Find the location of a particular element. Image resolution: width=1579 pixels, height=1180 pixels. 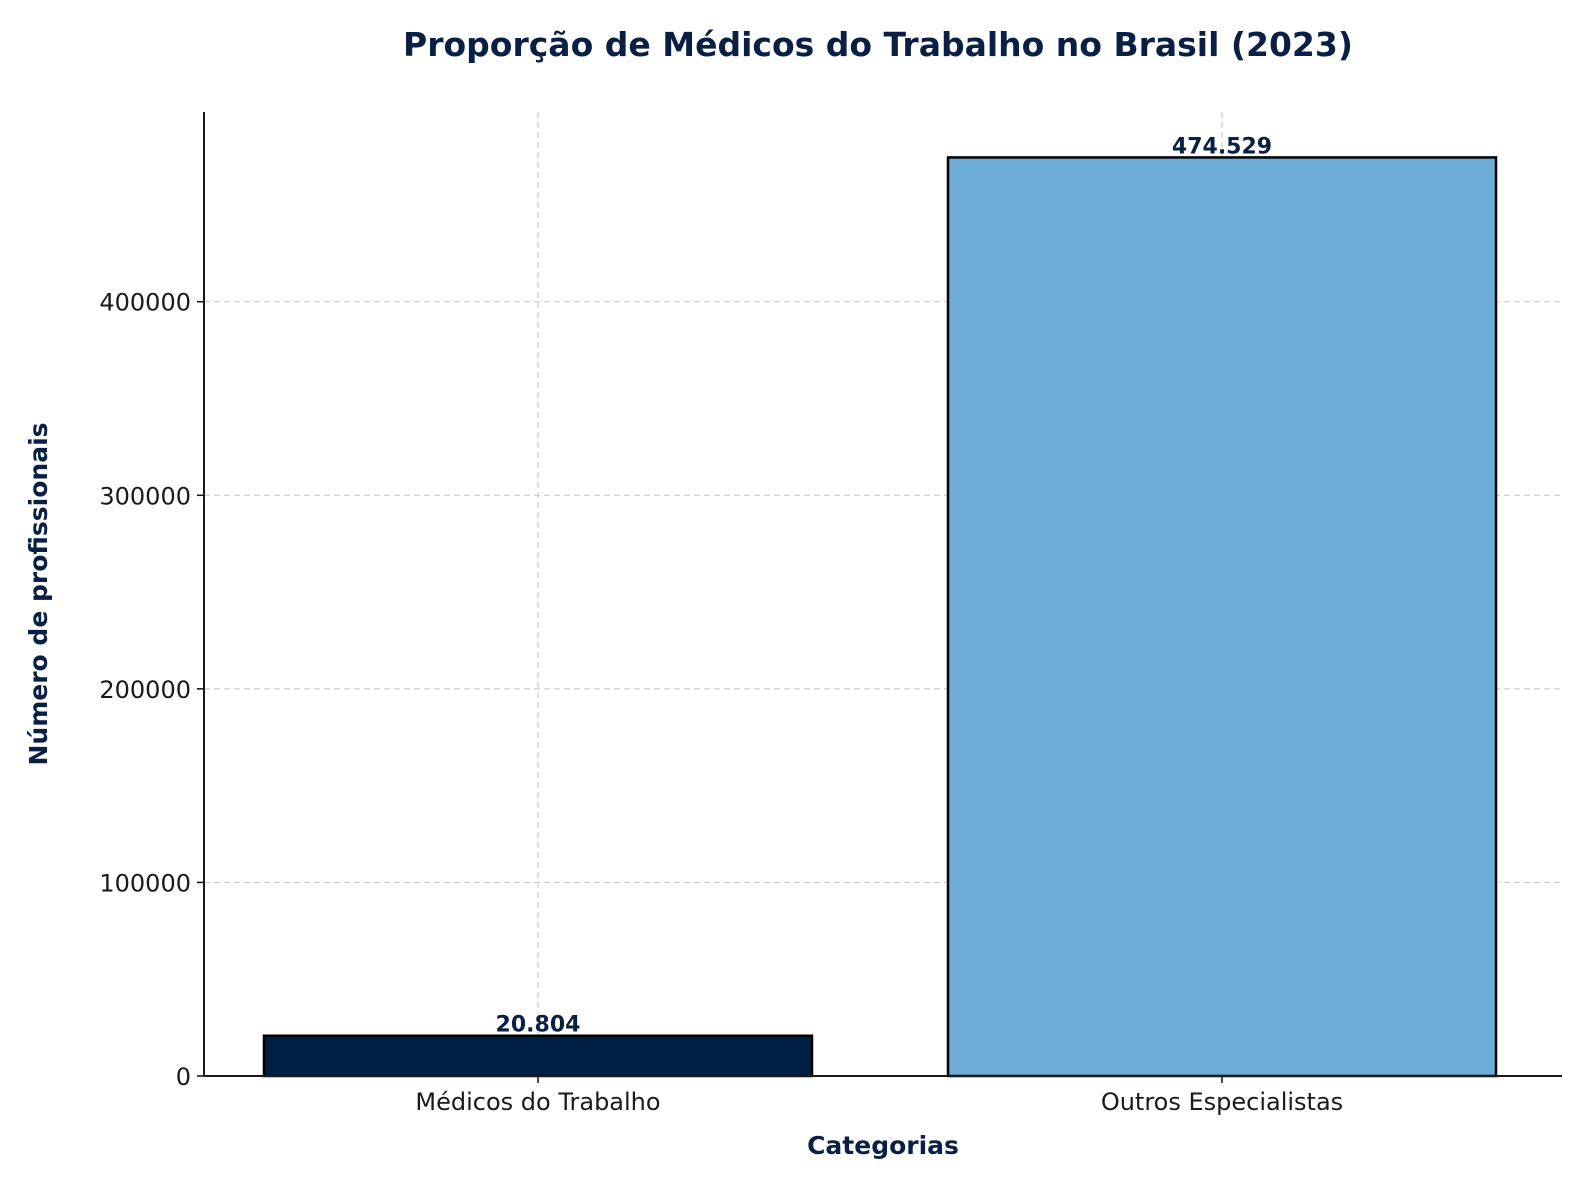

y-axis-label: Número de profissionais is located at coordinates (38, 593).